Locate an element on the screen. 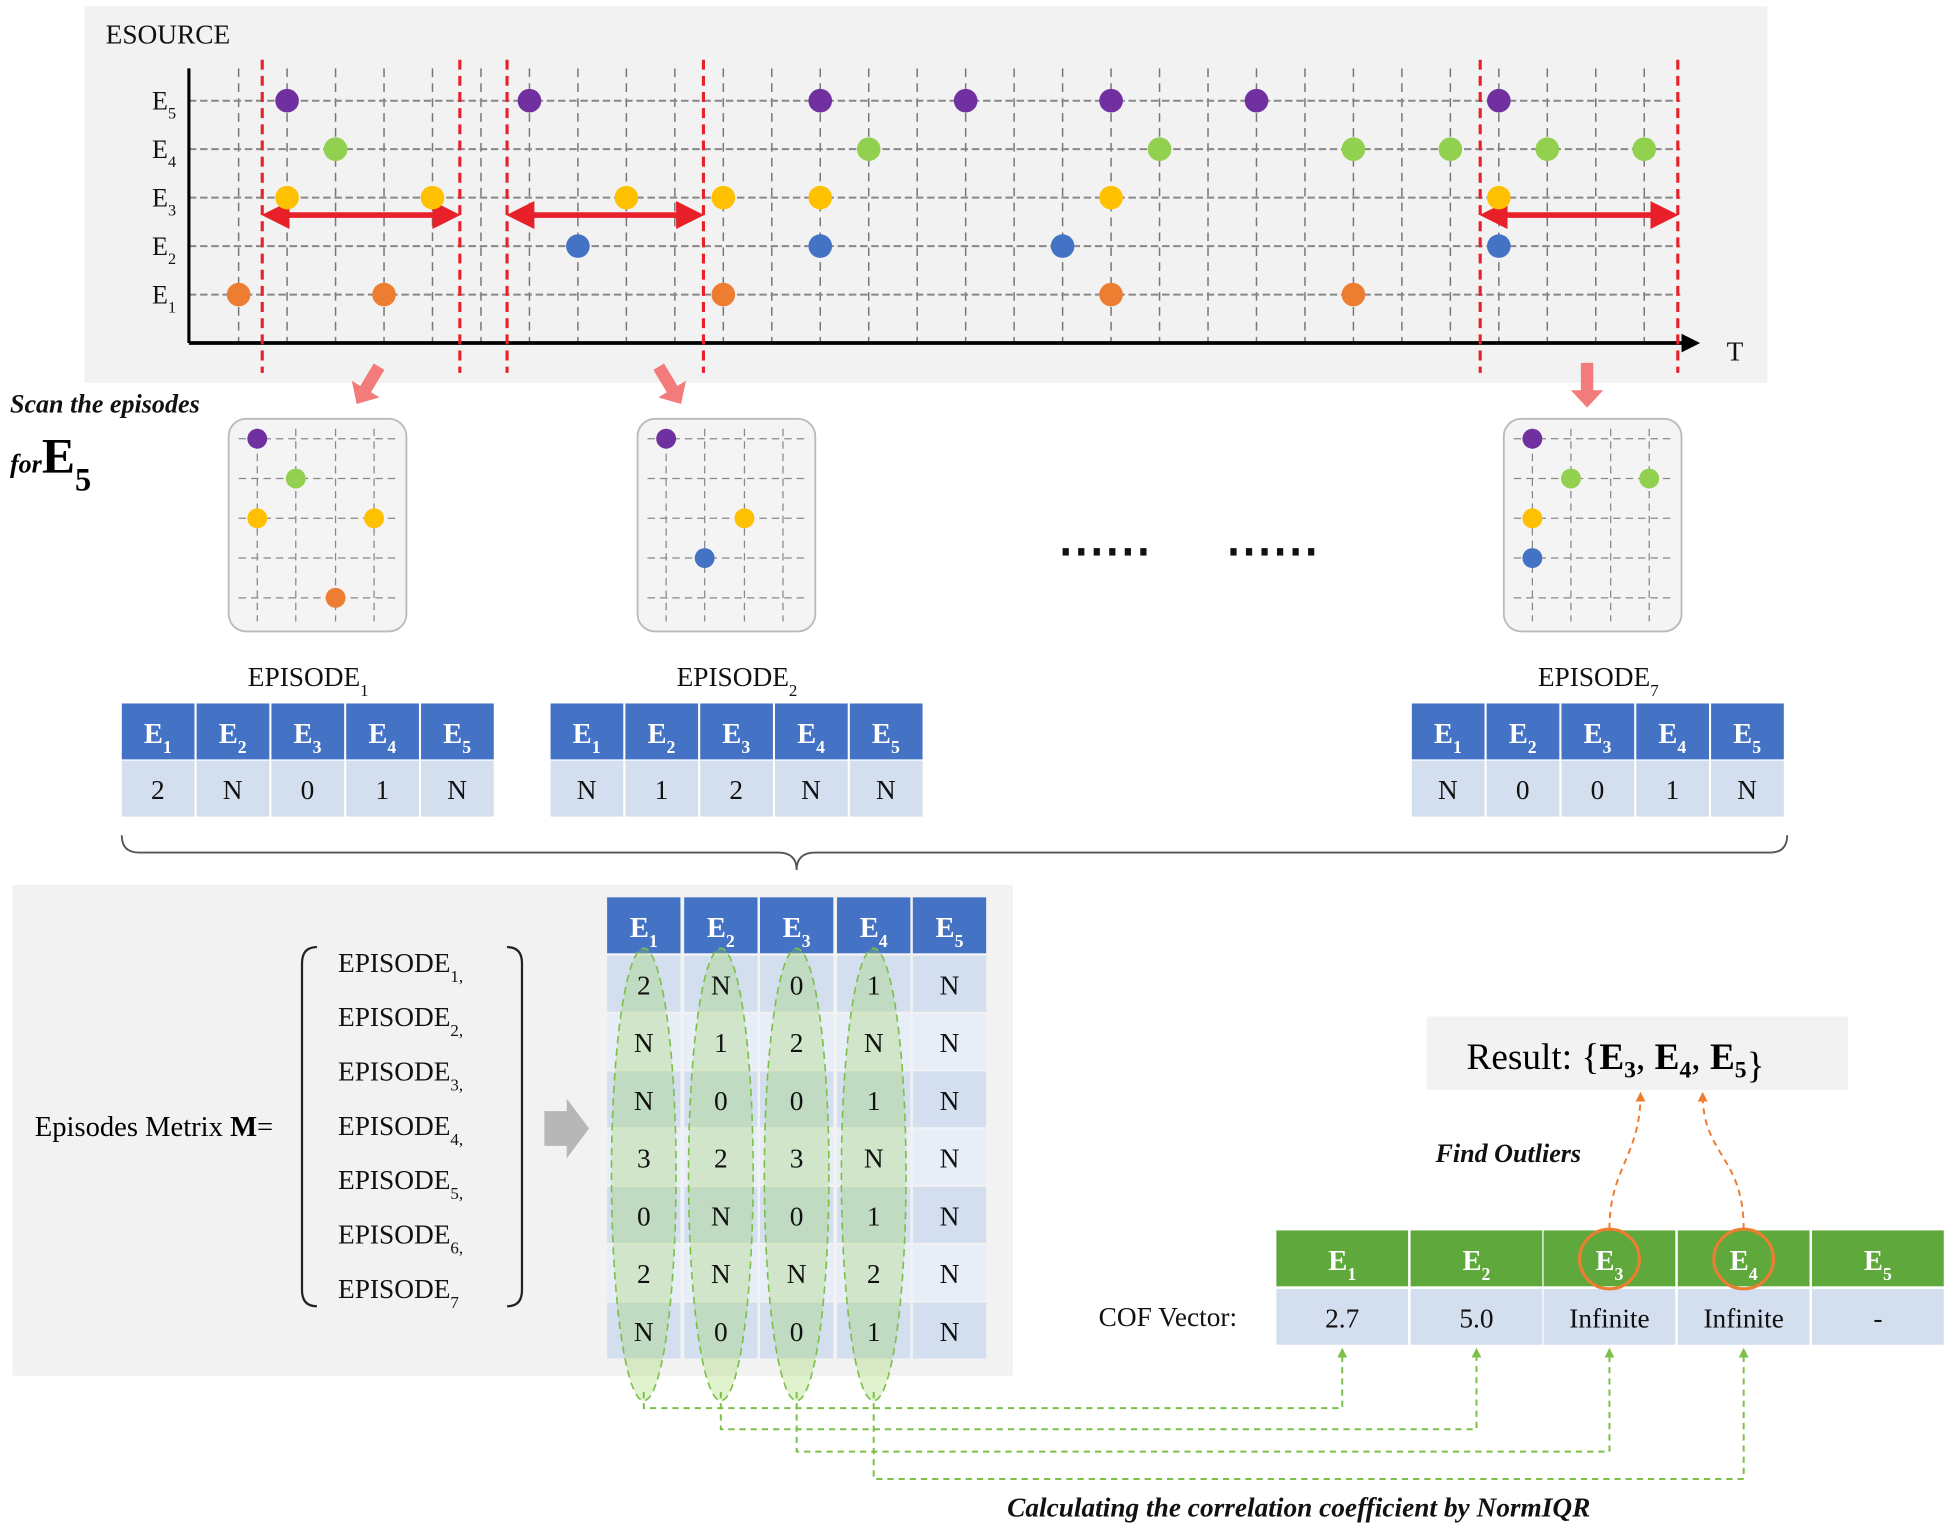 The height and width of the screenshot is (1525, 1945). matrix-header-E4: E4 is located at coordinates (874, 932).